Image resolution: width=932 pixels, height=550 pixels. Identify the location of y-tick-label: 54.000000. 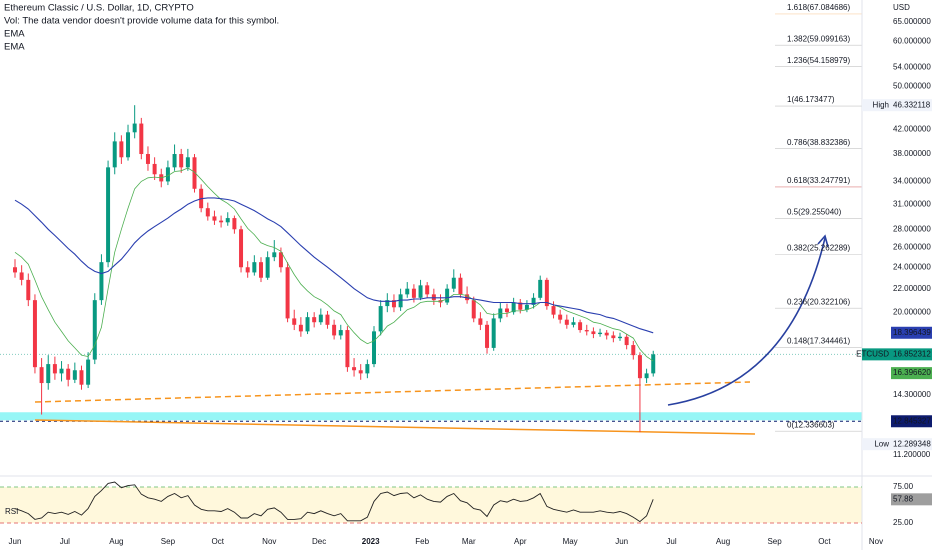
(912, 67).